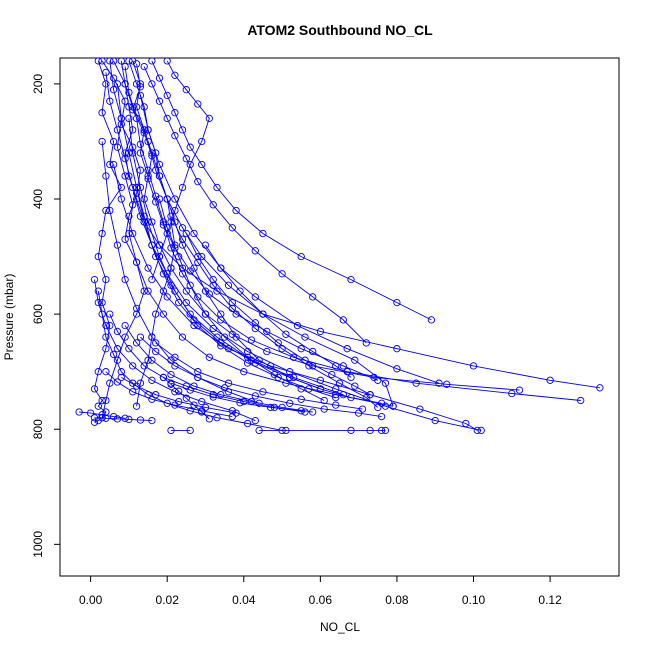 This screenshot has height=650, width=650. Describe the element at coordinates (320, 591) in the screenshot. I see `x-axis: 0.00 0.02 0.04 0.06 0.08 0.10 0.12` at that location.